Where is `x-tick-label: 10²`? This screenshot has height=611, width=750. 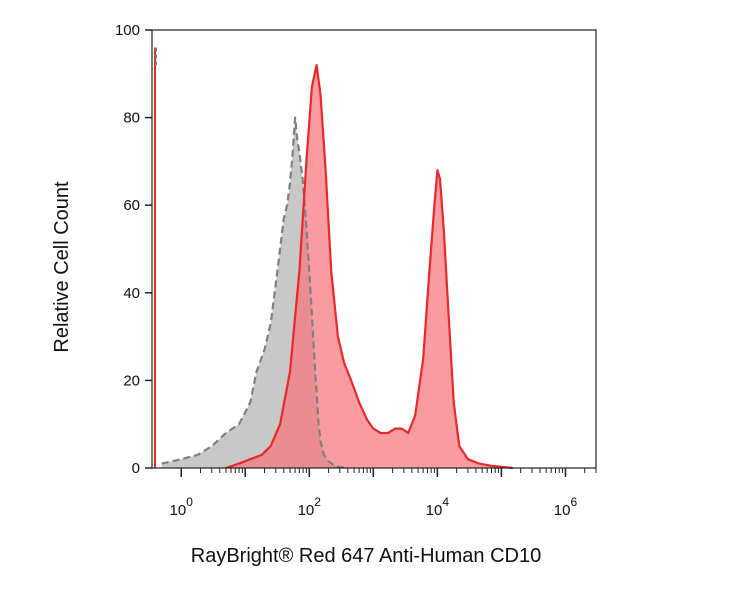 x-tick-label: 10² is located at coordinates (310, 507).